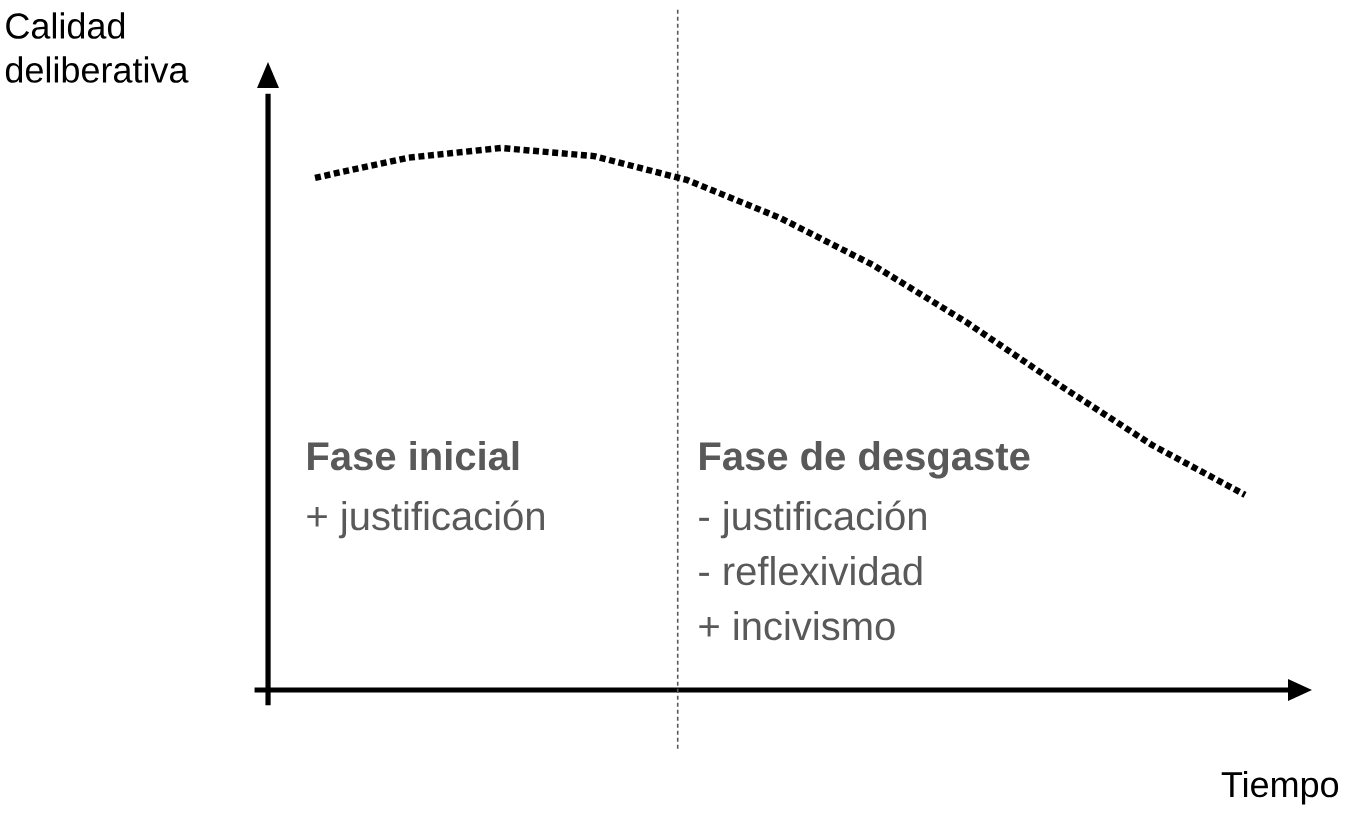  I want to click on annotation: Fase inicial, so click(413, 456).